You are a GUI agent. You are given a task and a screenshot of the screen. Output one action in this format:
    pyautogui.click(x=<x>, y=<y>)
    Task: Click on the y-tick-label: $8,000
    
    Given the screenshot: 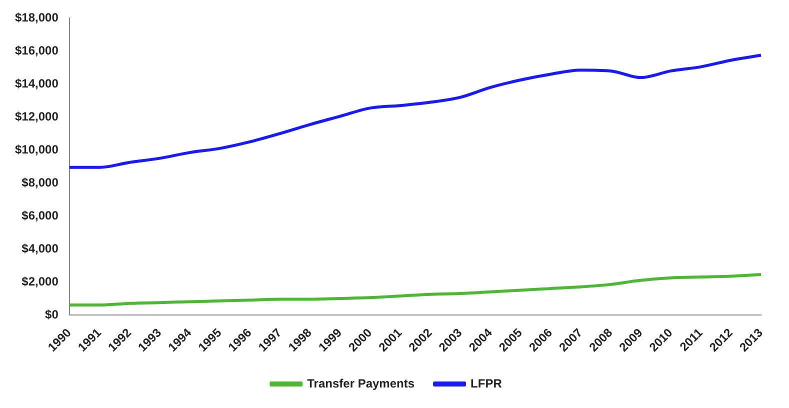 What is the action you would take?
    pyautogui.click(x=40, y=182)
    